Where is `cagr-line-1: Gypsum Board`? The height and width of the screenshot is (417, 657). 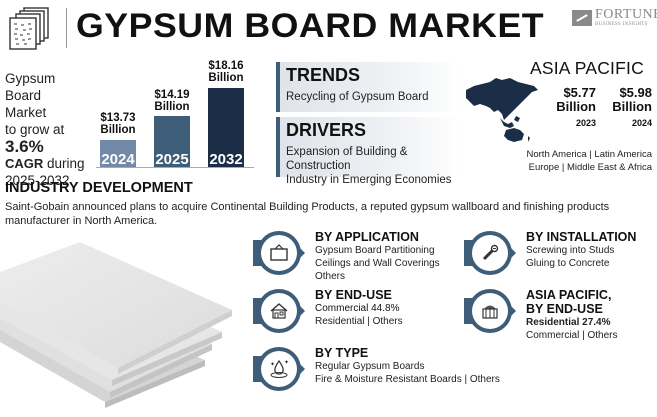 cagr-line-1: Gypsum Board is located at coordinates (30, 87).